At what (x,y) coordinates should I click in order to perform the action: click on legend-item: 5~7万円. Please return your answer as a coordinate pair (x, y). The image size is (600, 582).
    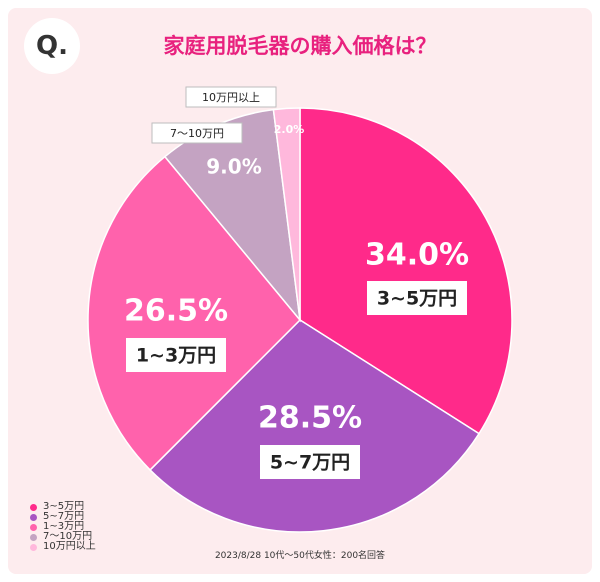
    Looking at the image, I should click on (63, 517).